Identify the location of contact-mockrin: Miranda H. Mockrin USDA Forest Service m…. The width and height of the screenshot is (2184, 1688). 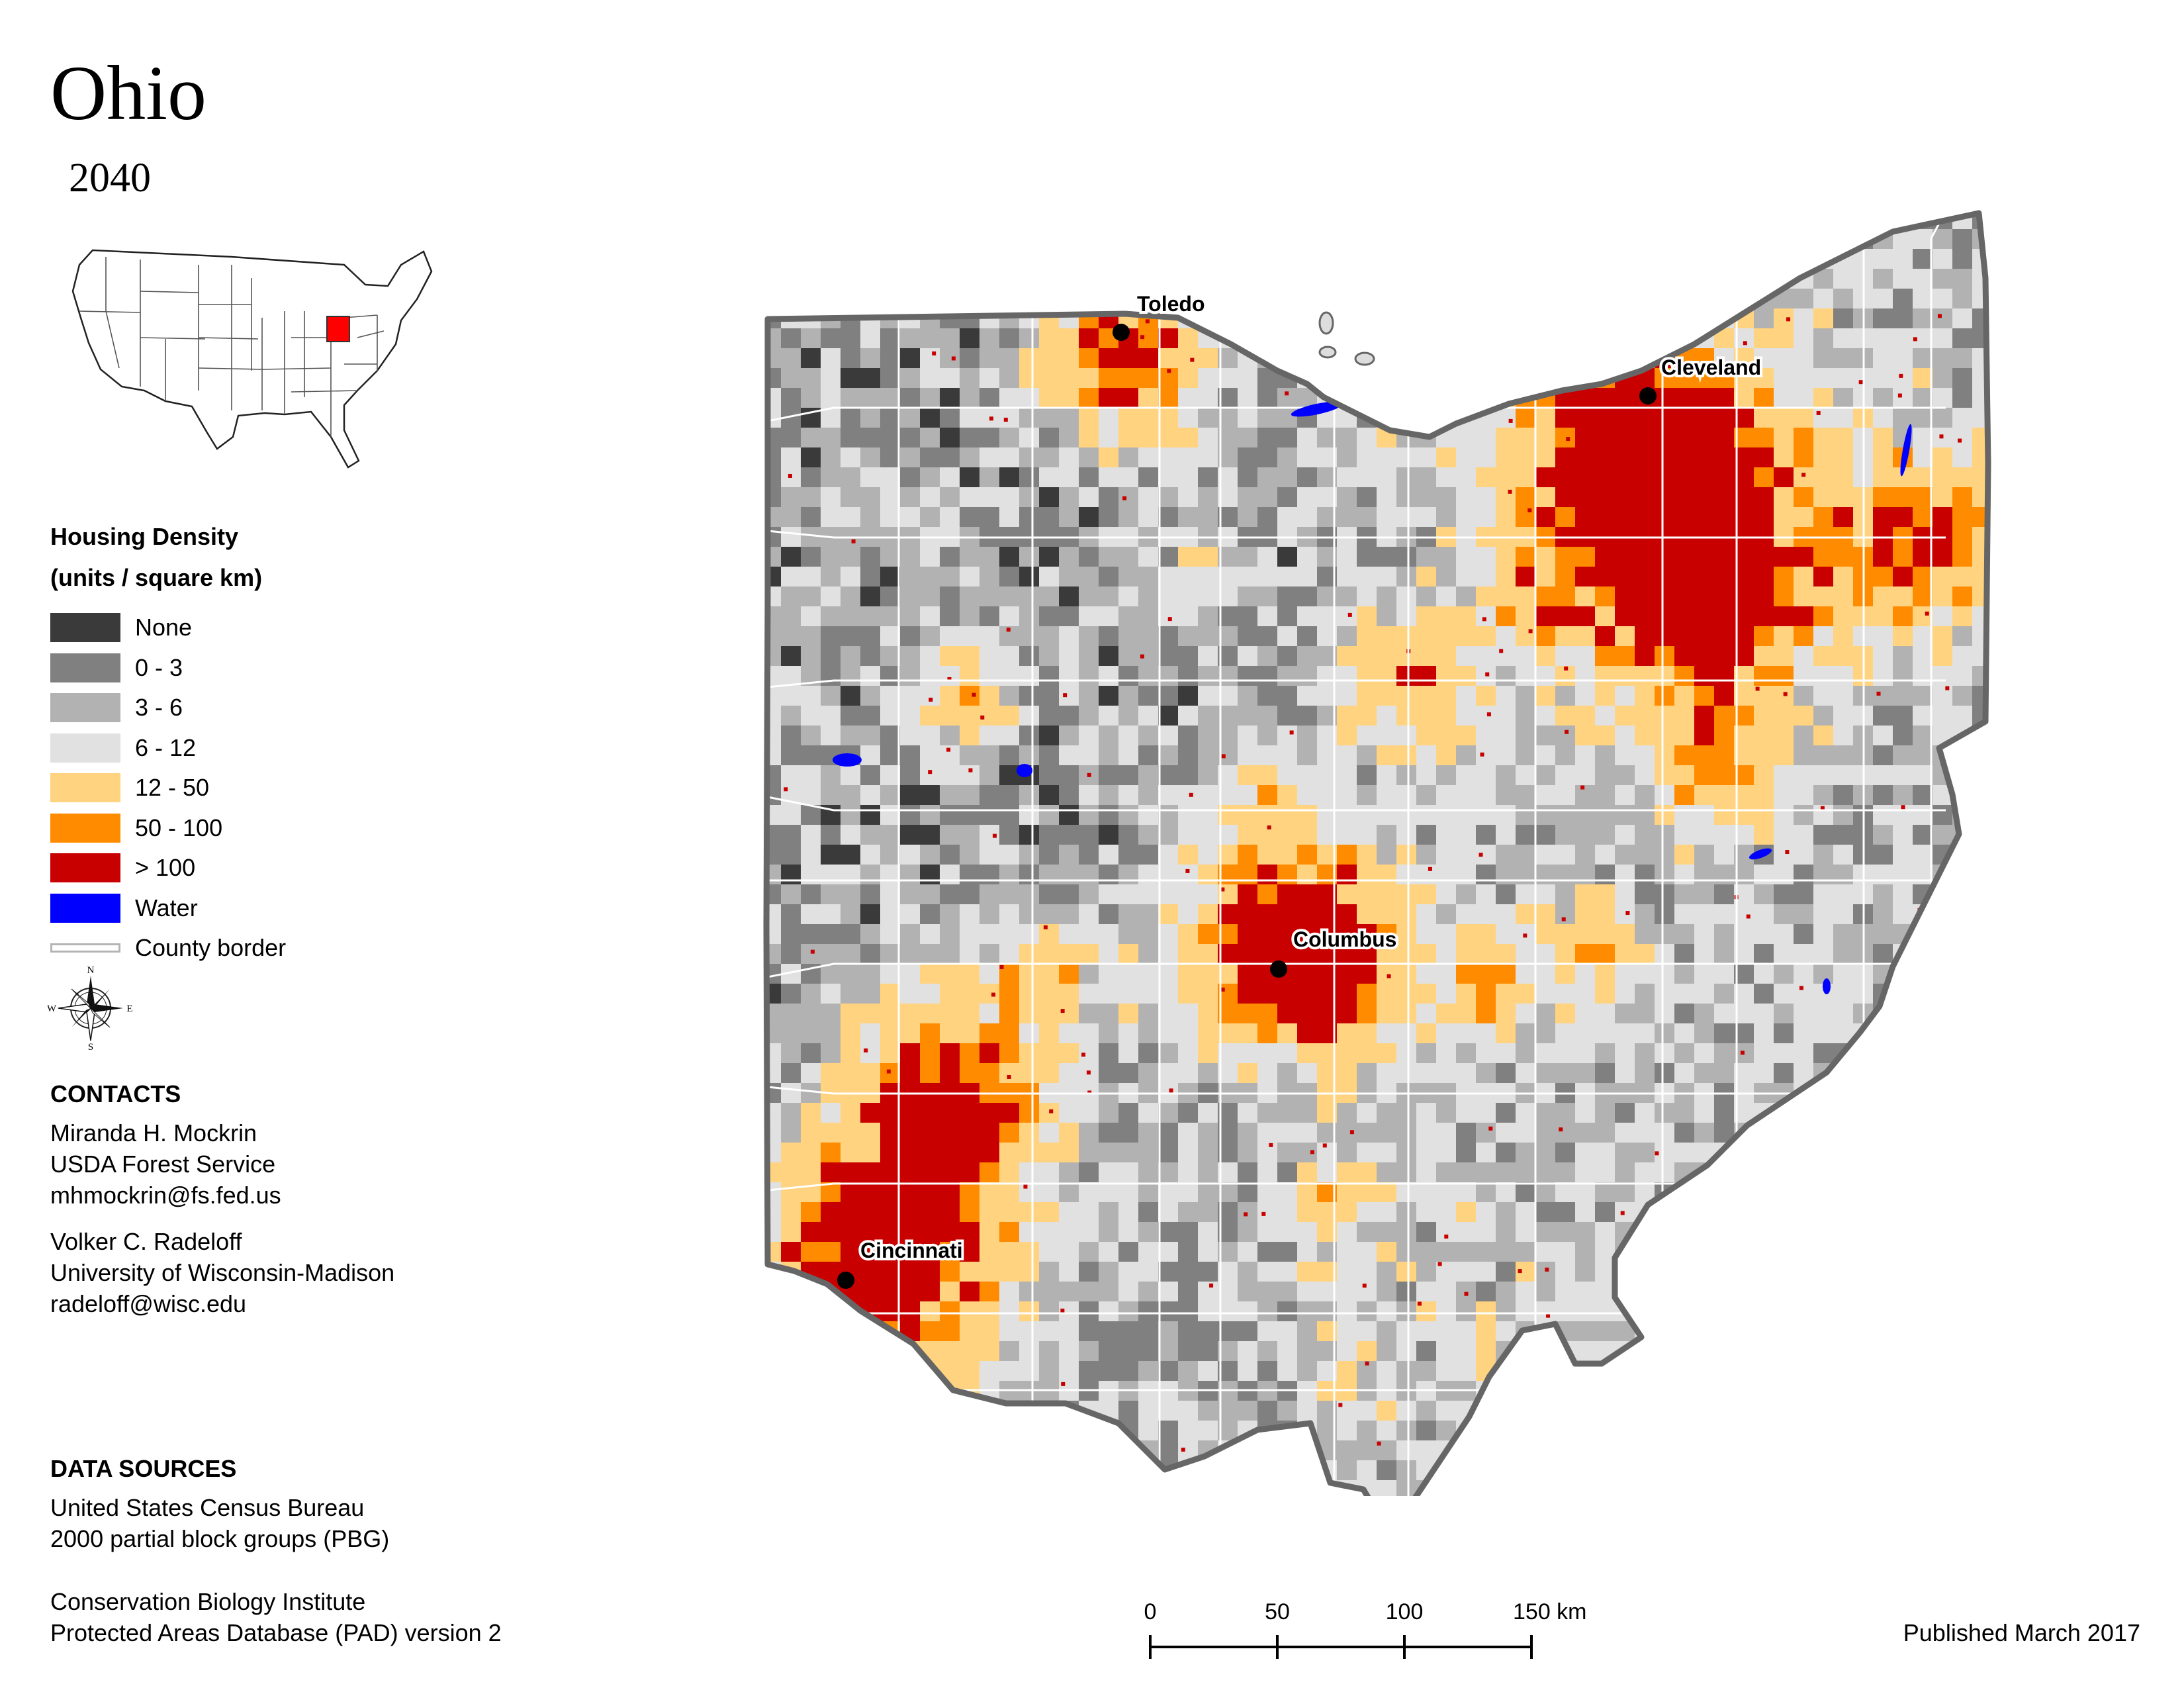
(165, 1164).